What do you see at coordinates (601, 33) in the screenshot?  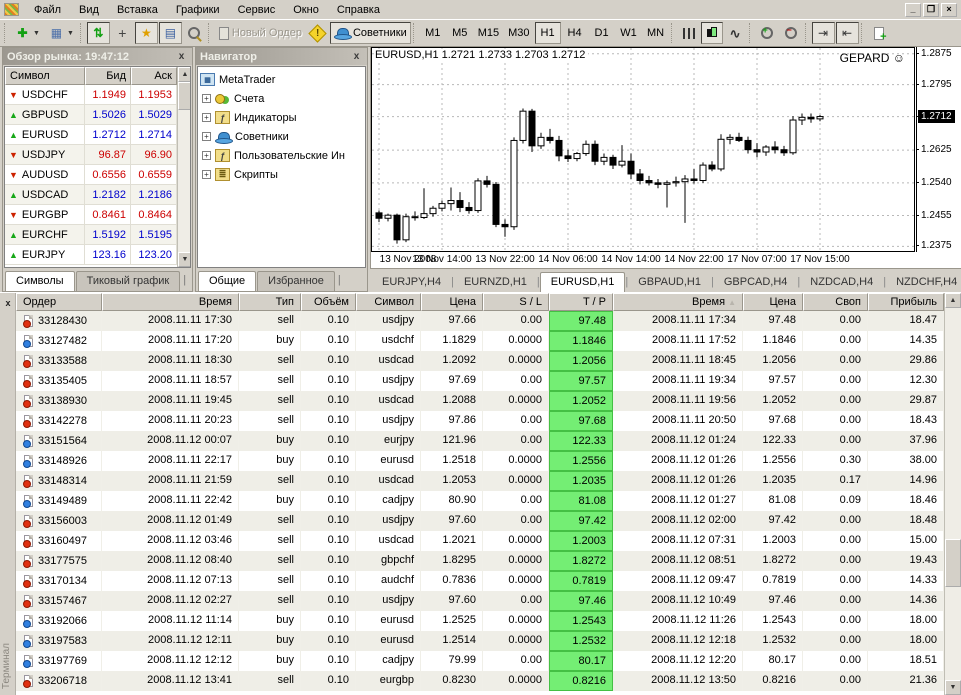 I see `timeframe-D1: D1` at bounding box center [601, 33].